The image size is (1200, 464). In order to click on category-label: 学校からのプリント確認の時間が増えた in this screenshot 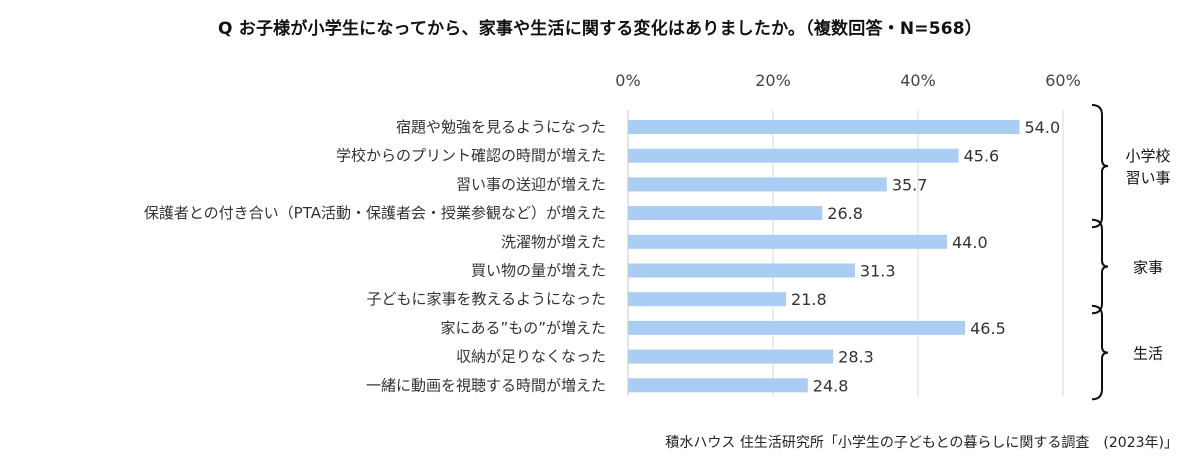, I will do `click(471, 156)`.